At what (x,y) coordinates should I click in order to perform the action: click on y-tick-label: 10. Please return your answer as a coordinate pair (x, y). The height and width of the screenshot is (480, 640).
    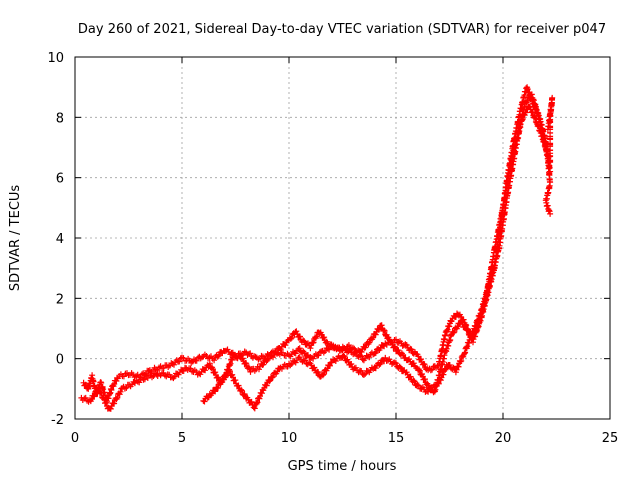
    Looking at the image, I should click on (55, 58).